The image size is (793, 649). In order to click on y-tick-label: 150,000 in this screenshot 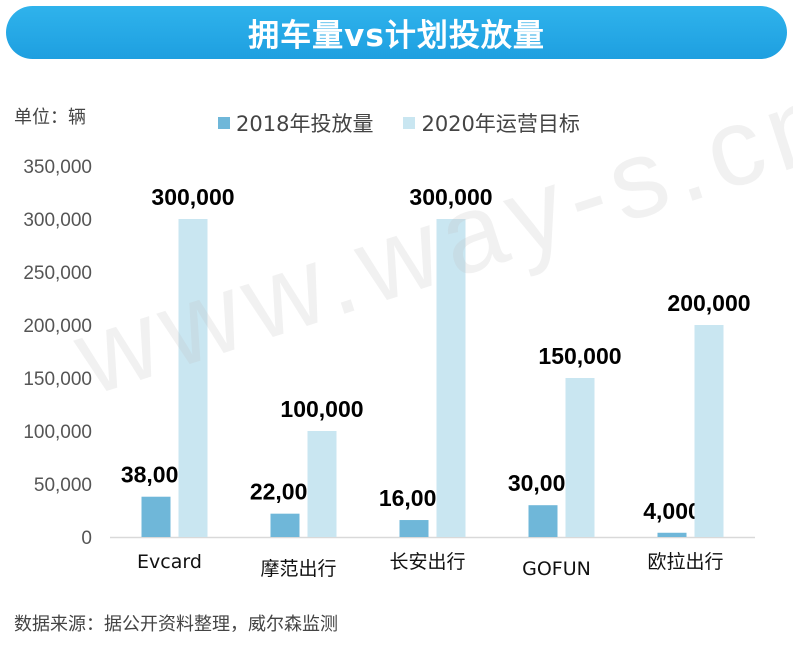, I will do `click(57, 379)`.